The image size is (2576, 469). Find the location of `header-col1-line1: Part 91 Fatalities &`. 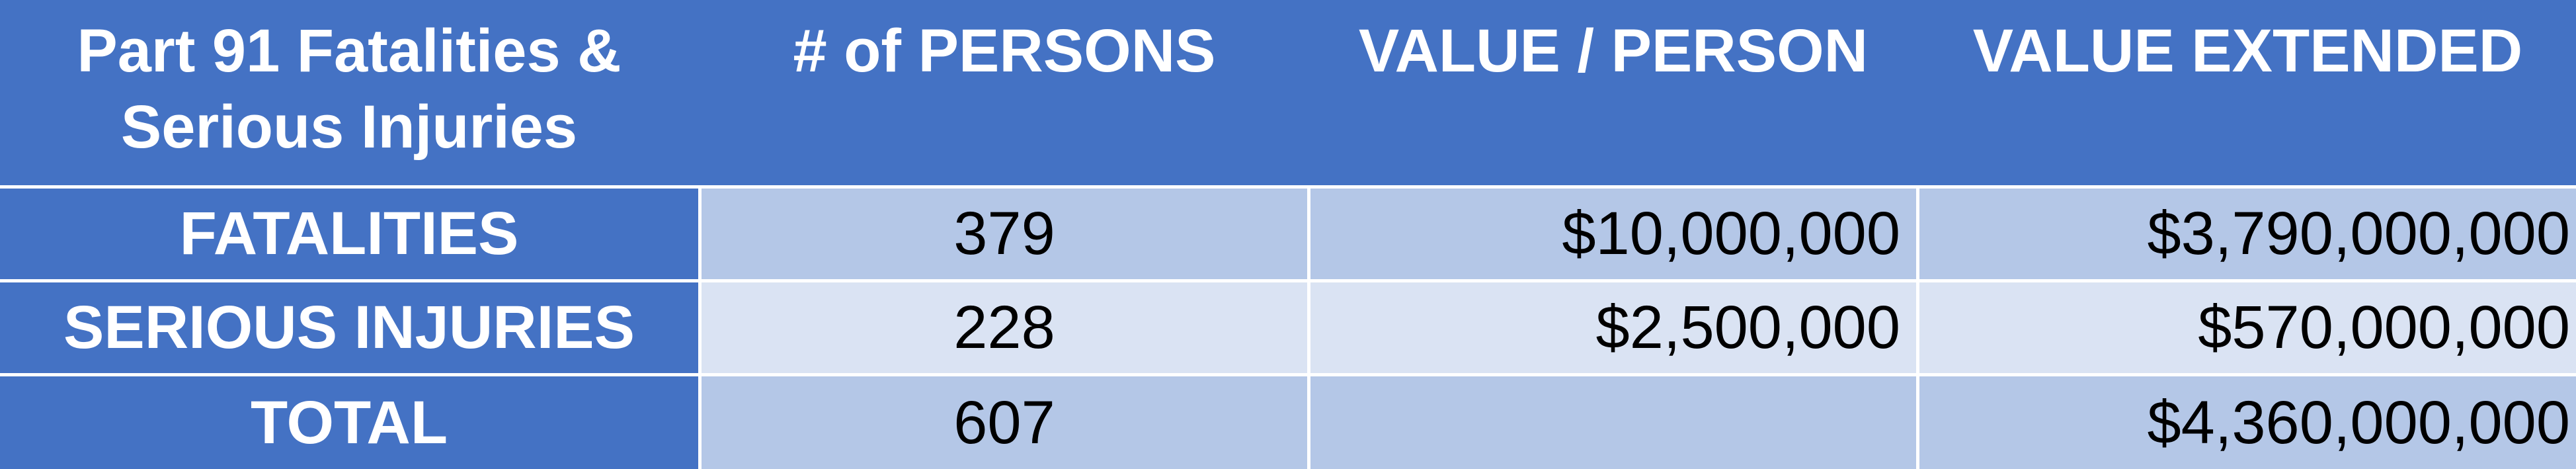

header-col1-line1: Part 91 Fatalities & is located at coordinates (350, 51).